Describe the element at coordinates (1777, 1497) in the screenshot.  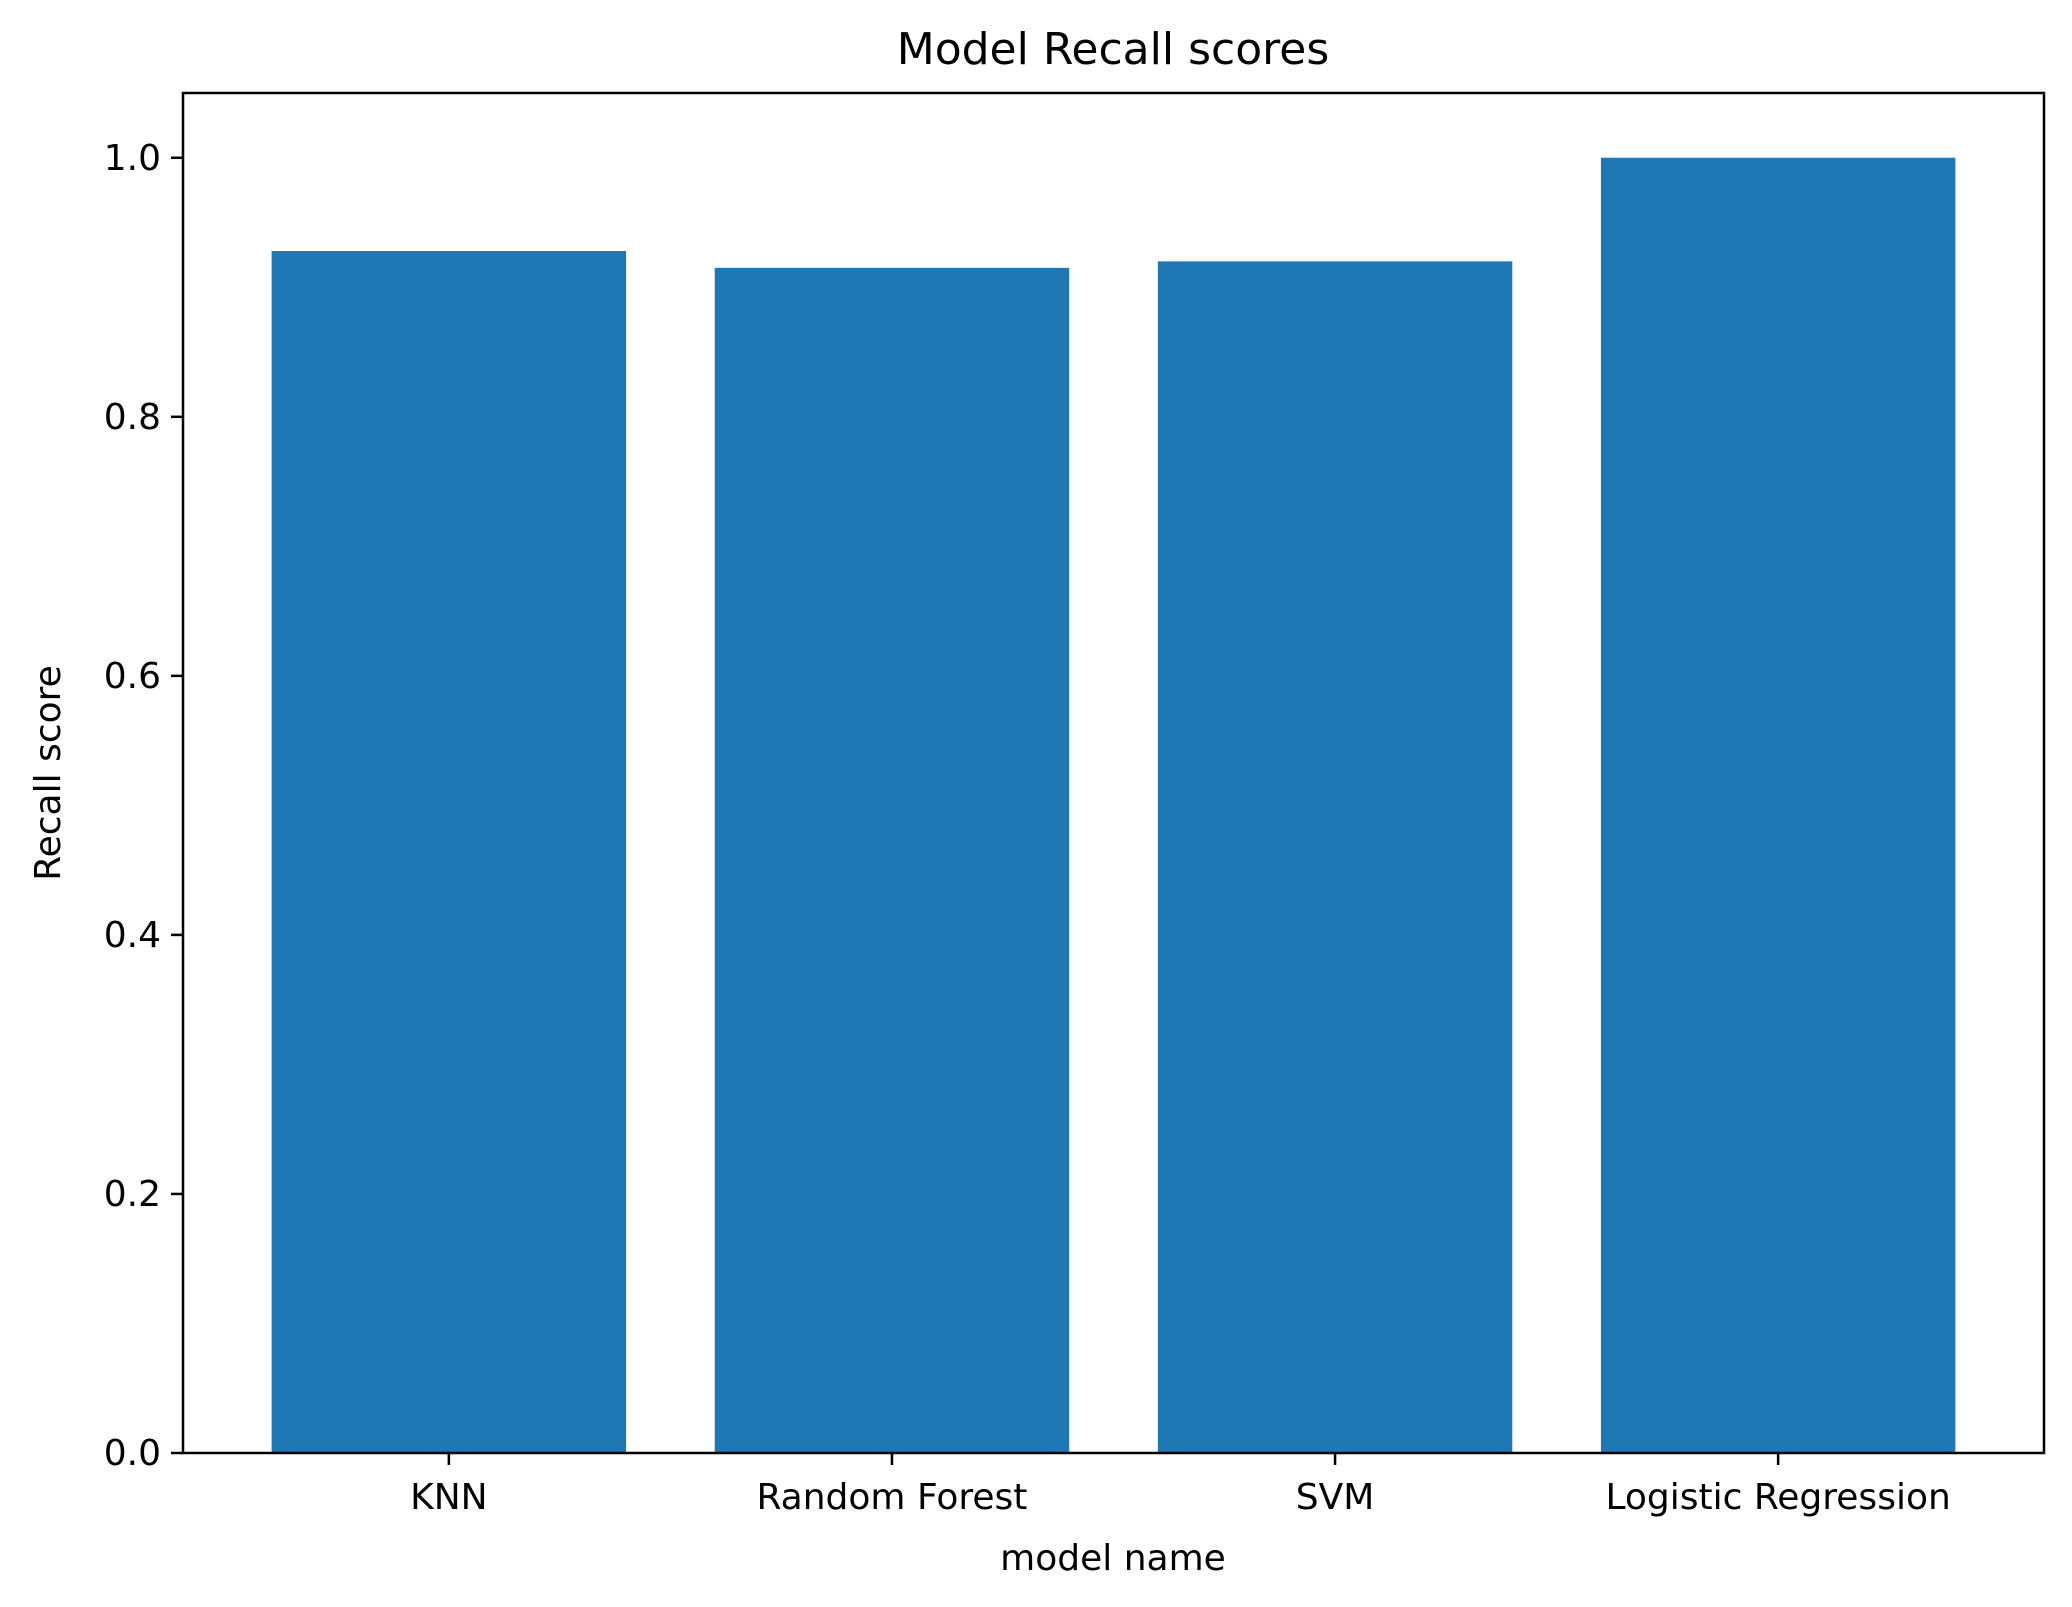
I see `x-tick-label: Logistic Regression` at that location.